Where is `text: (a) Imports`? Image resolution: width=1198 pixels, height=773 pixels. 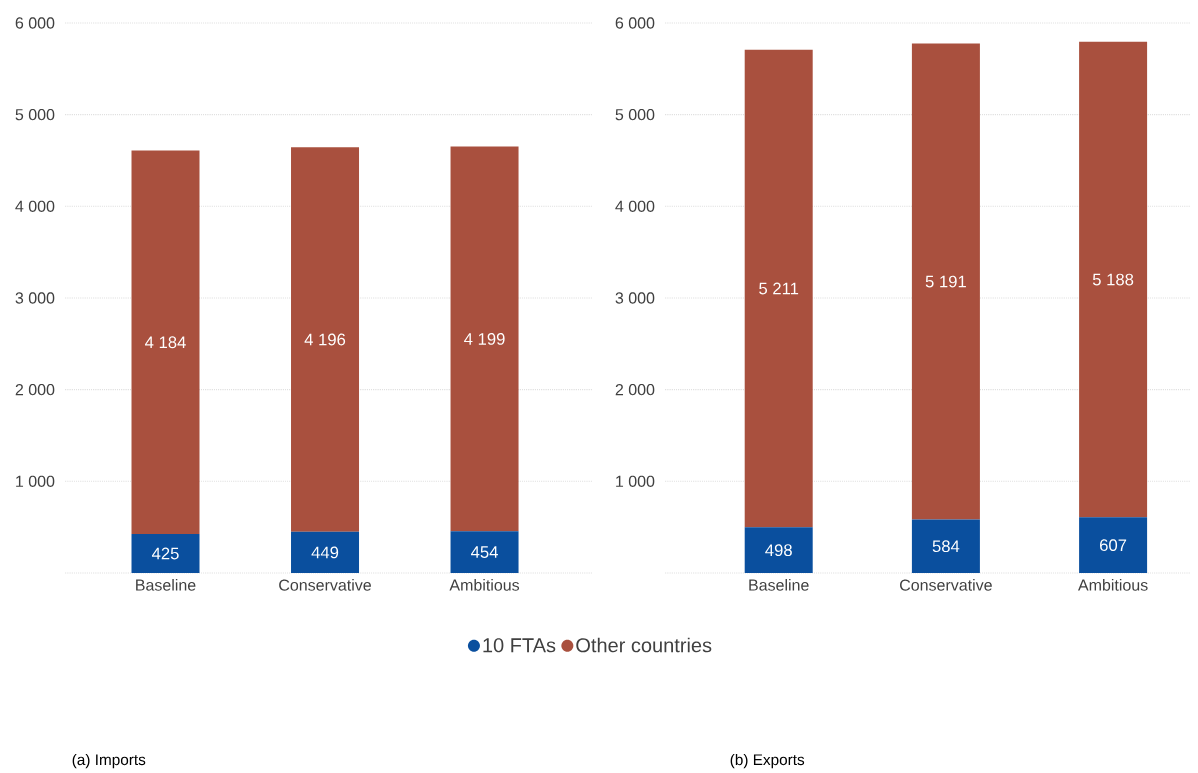 text: (a) Imports is located at coordinates (109, 761).